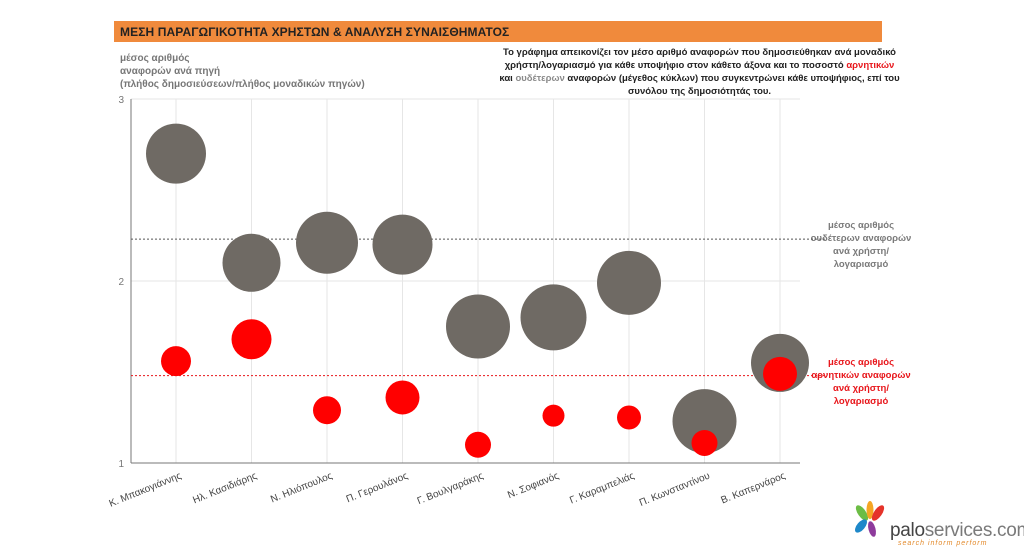 The height and width of the screenshot is (551, 1024). Describe the element at coordinates (145, 490) in the screenshot. I see `x-tick-label: Κ. Μπακογιάννης` at that location.